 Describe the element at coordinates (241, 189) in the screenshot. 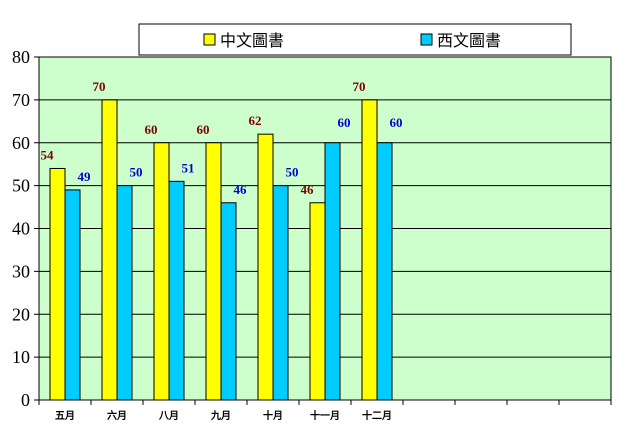

I see `data-label-western: 46` at that location.